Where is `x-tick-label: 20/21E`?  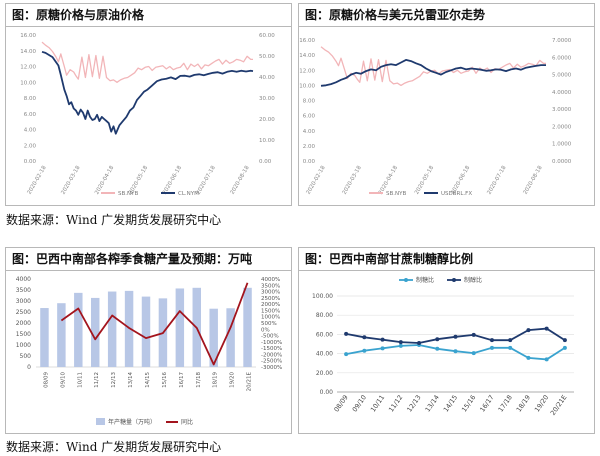
x-tick-label: 20/21E is located at coordinates (559, 405).